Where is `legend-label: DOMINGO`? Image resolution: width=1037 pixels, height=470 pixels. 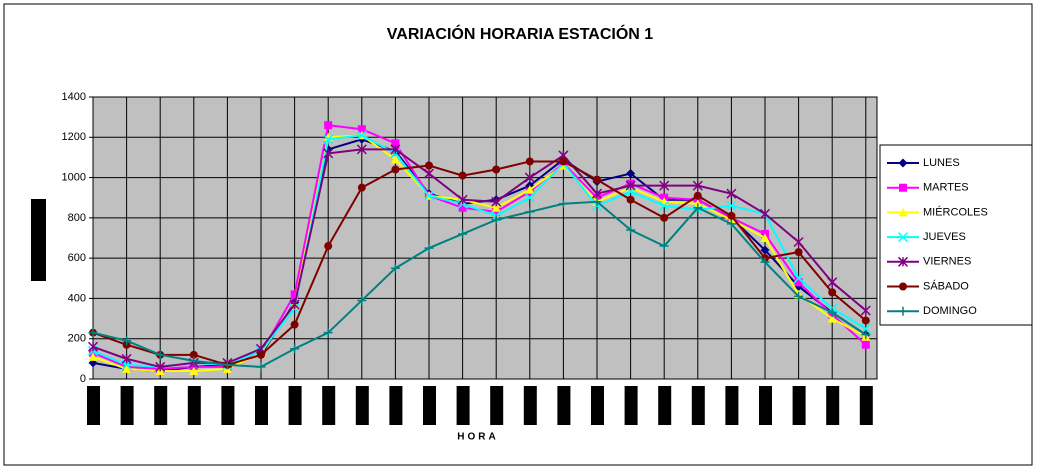 legend-label: DOMINGO is located at coordinates (950, 311).